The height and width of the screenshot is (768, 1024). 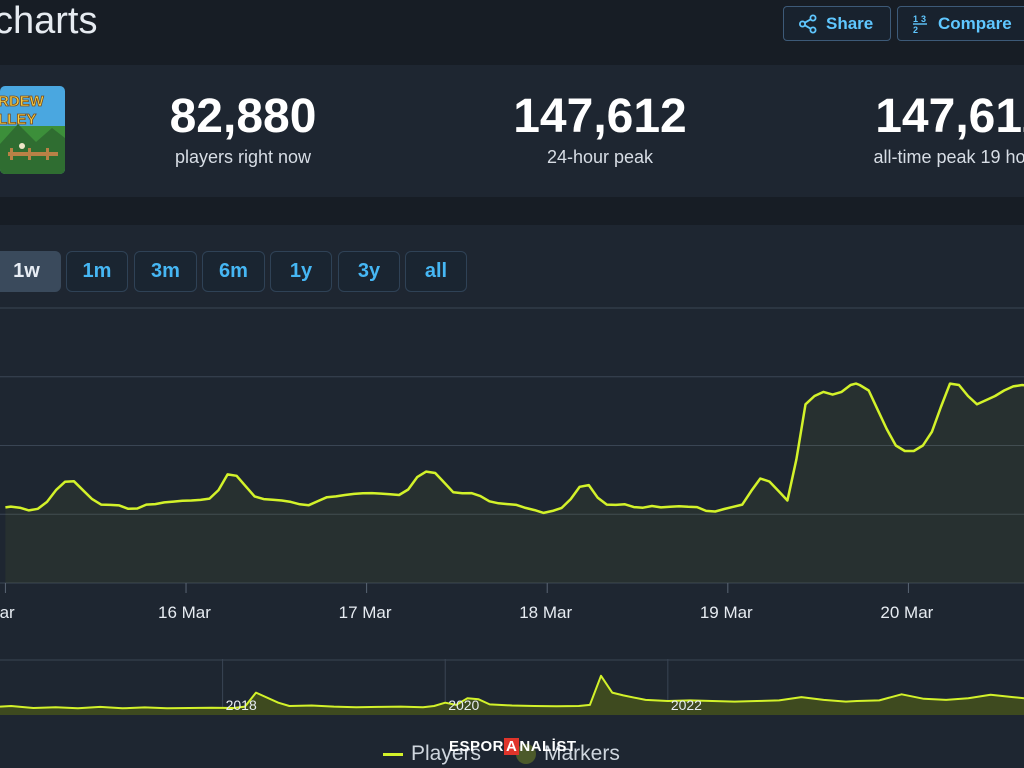 What do you see at coordinates (923, 19) in the screenshot?
I see `svg-text: 3` at bounding box center [923, 19].